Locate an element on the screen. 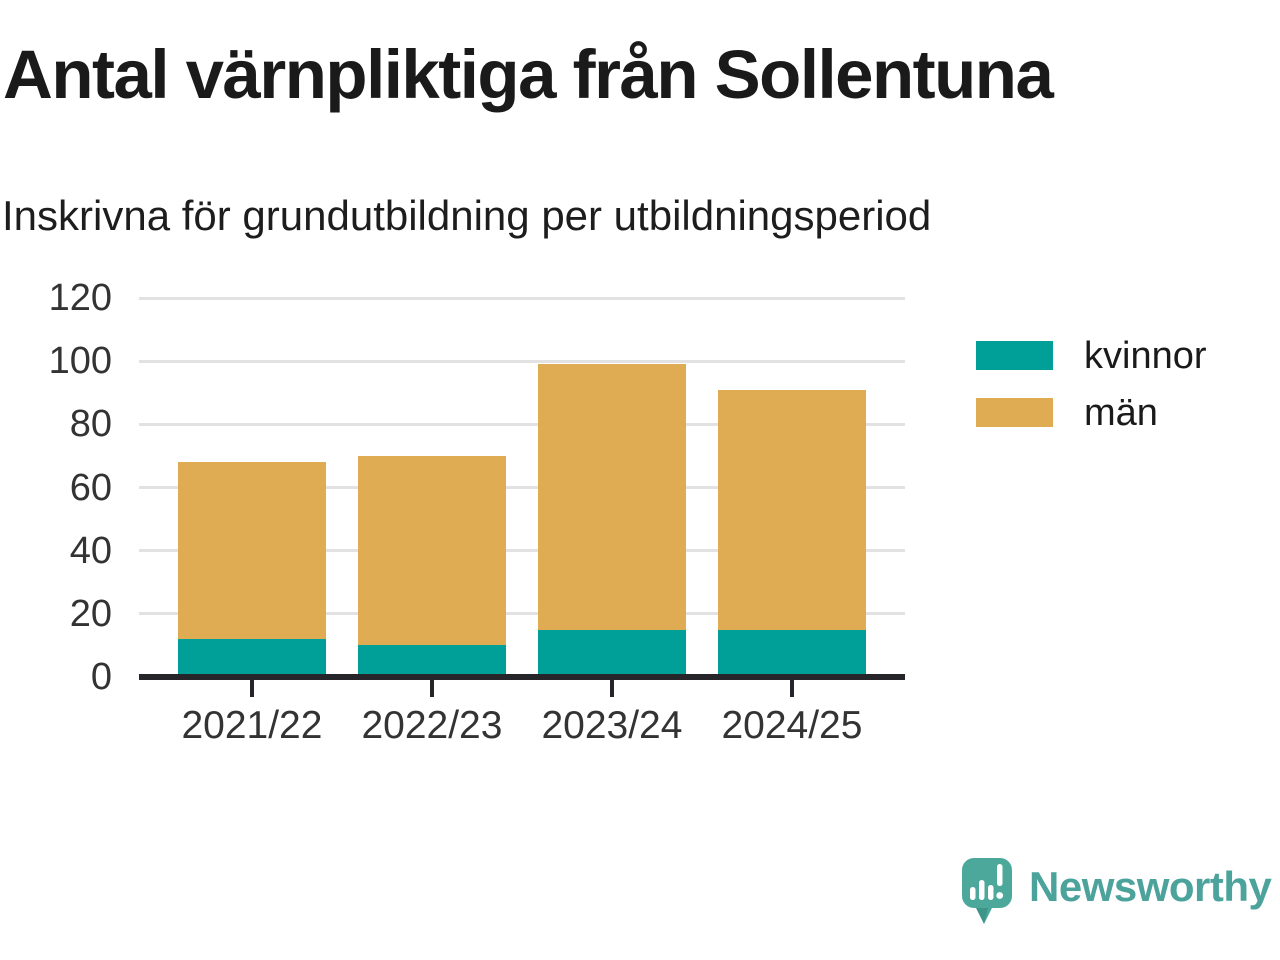 Image resolution: width=1280 pixels, height=960 pixels. x-tick-label: 2024/25 is located at coordinates (792, 725).